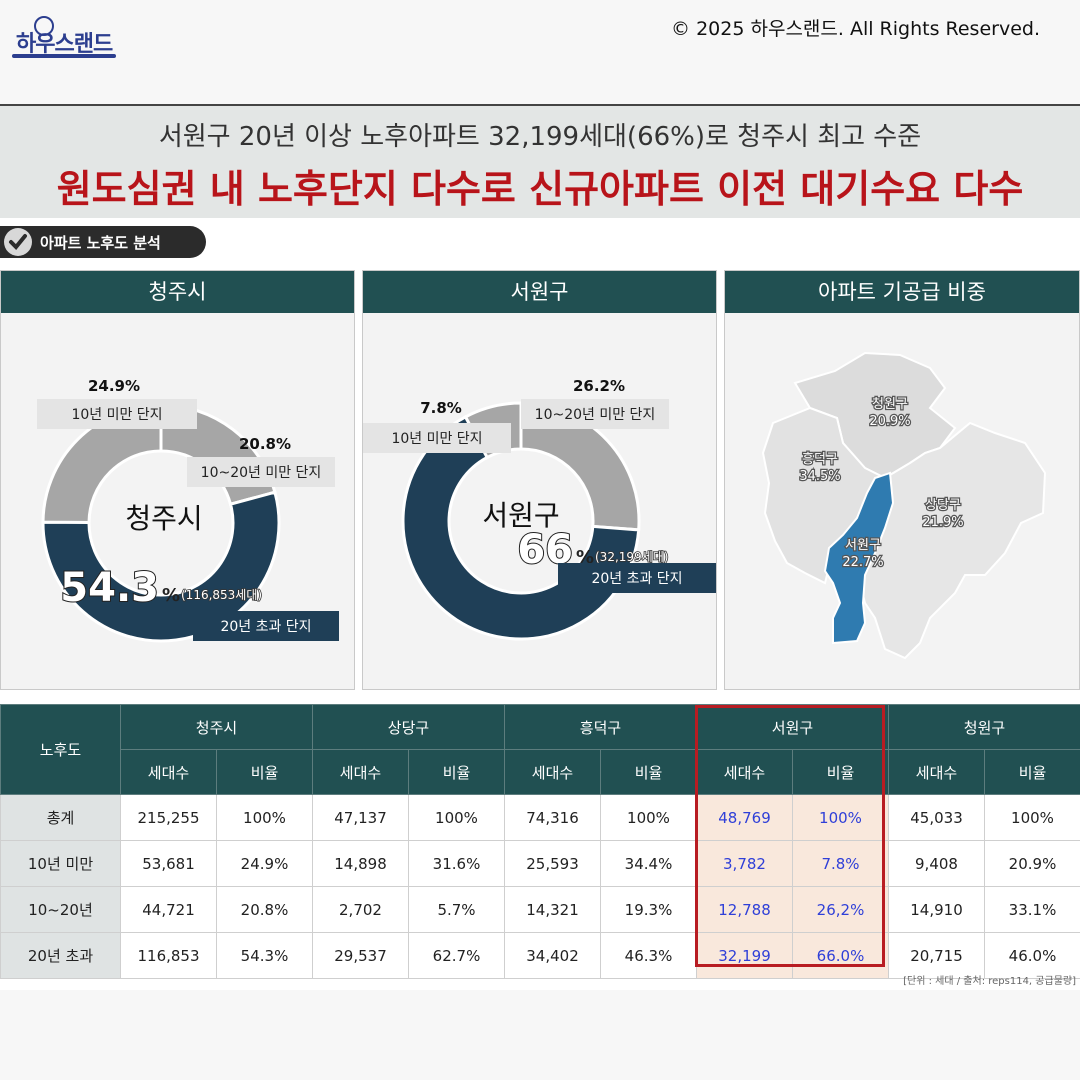 The width and height of the screenshot is (1080, 1080). Describe the element at coordinates (936, 817) in the screenshot. I see `table-cell: 45,033` at that location.